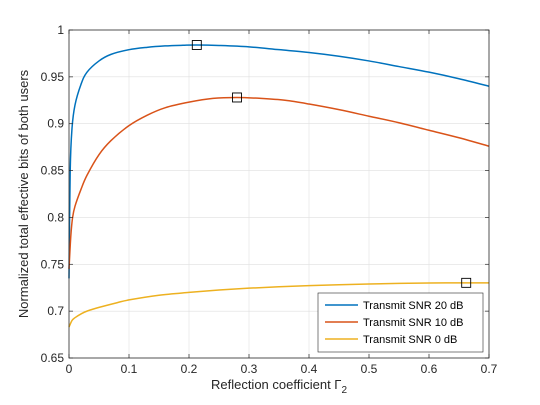 This screenshot has height=405, width=540. I want to click on legend-label-snr-20: Transmit SNR 20 dB, so click(413, 306).